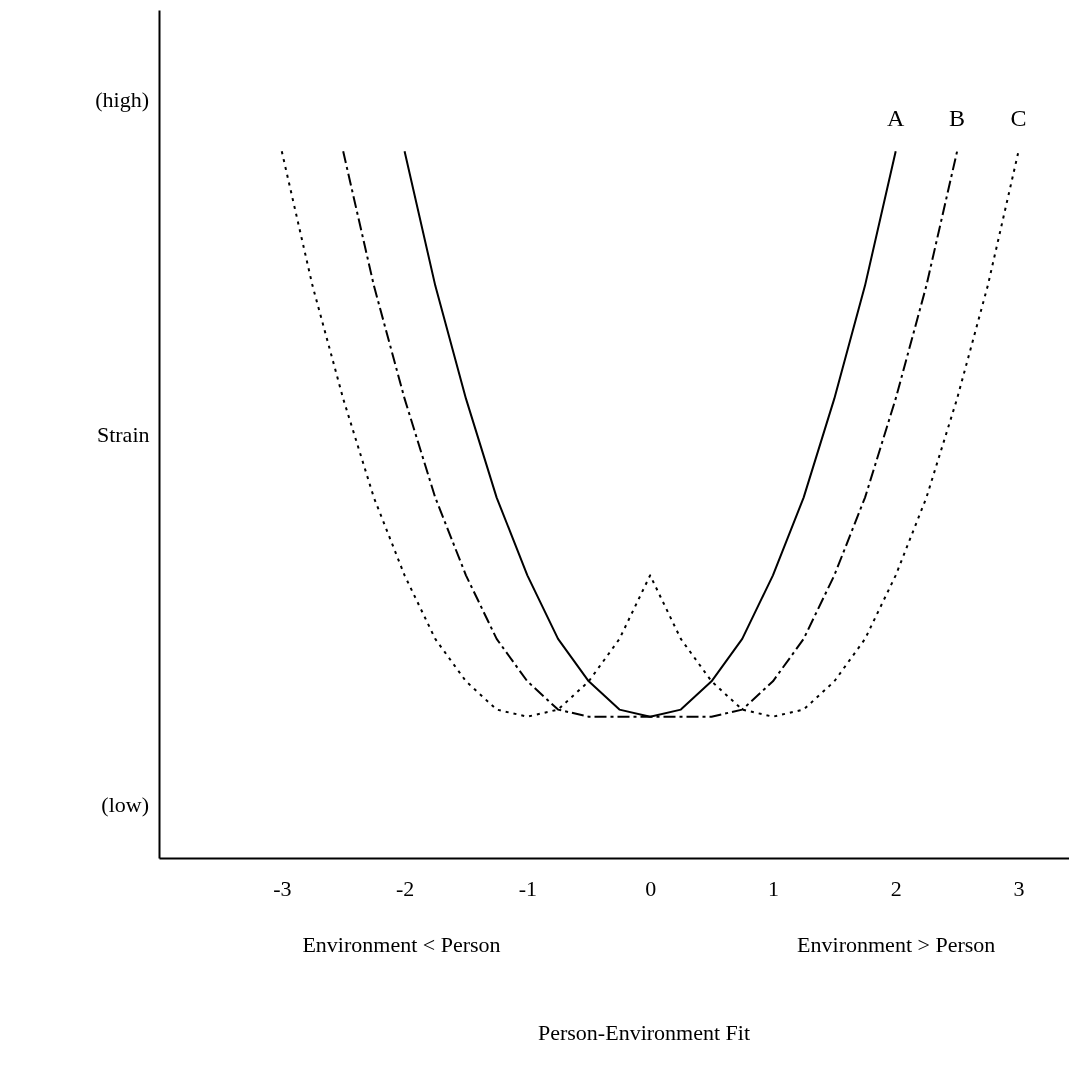  Describe the element at coordinates (644, 1032) in the screenshot. I see `text: Person-Environment Fit` at that location.